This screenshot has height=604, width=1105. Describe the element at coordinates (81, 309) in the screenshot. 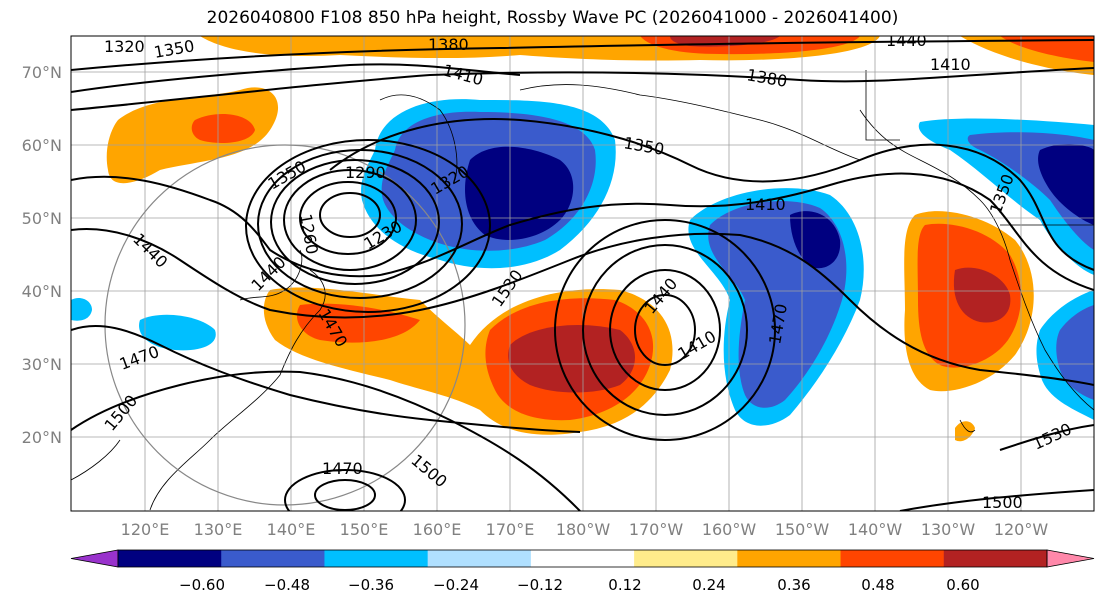

I see `negative-anomaly-small-w2` at that location.